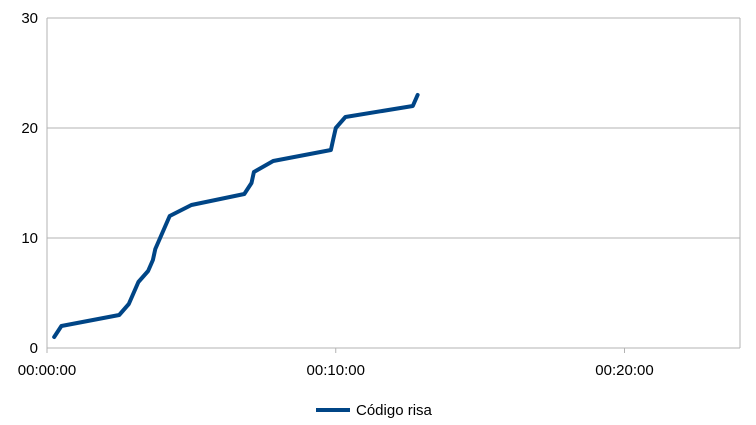 Image resolution: width=756 pixels, height=425 pixels. I want to click on x-tick-label: 00:10:00, so click(336, 370).